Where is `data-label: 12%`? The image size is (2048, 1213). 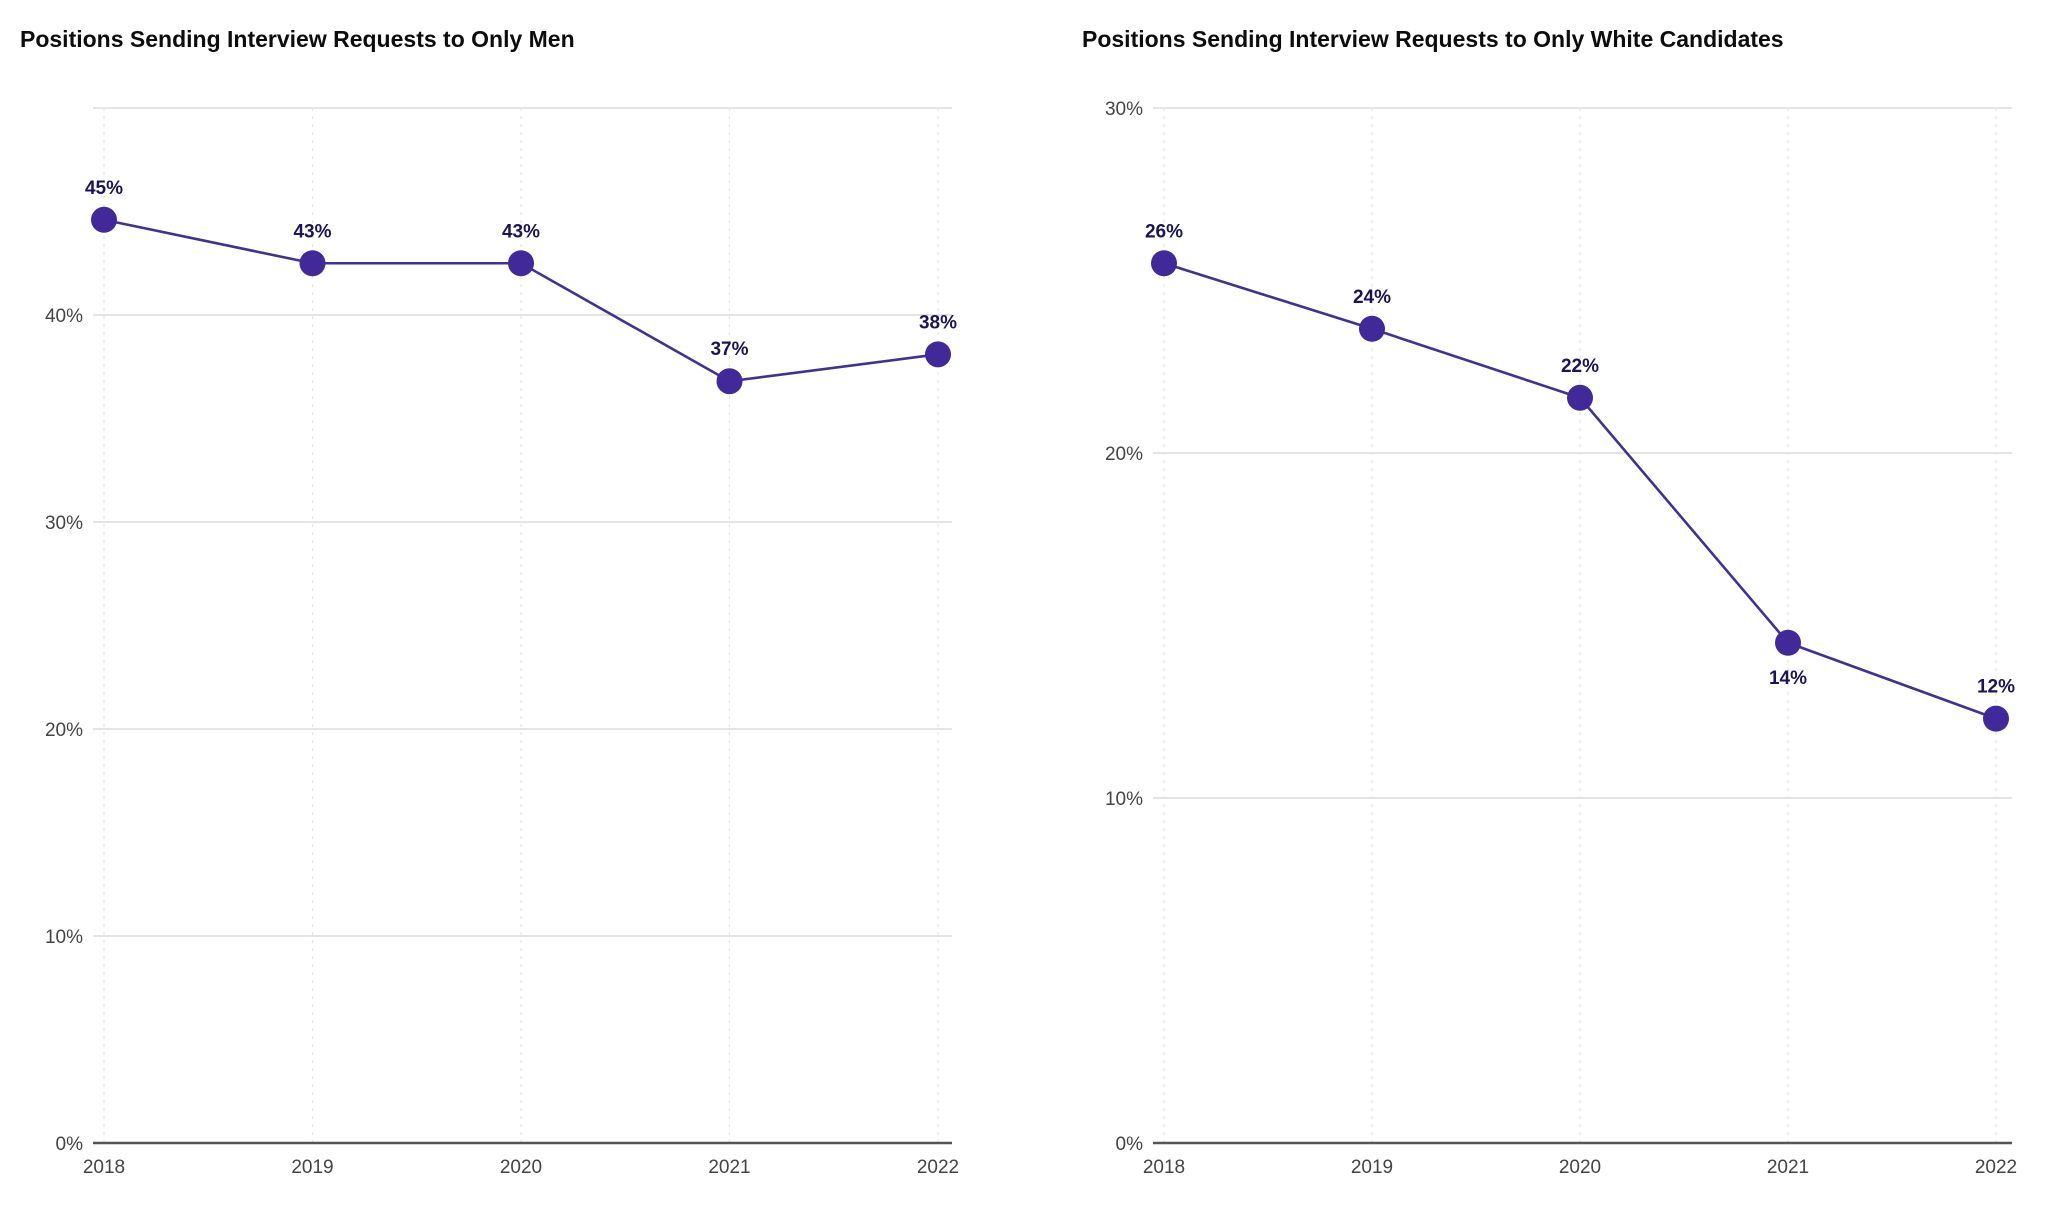 data-label: 12% is located at coordinates (1996, 687).